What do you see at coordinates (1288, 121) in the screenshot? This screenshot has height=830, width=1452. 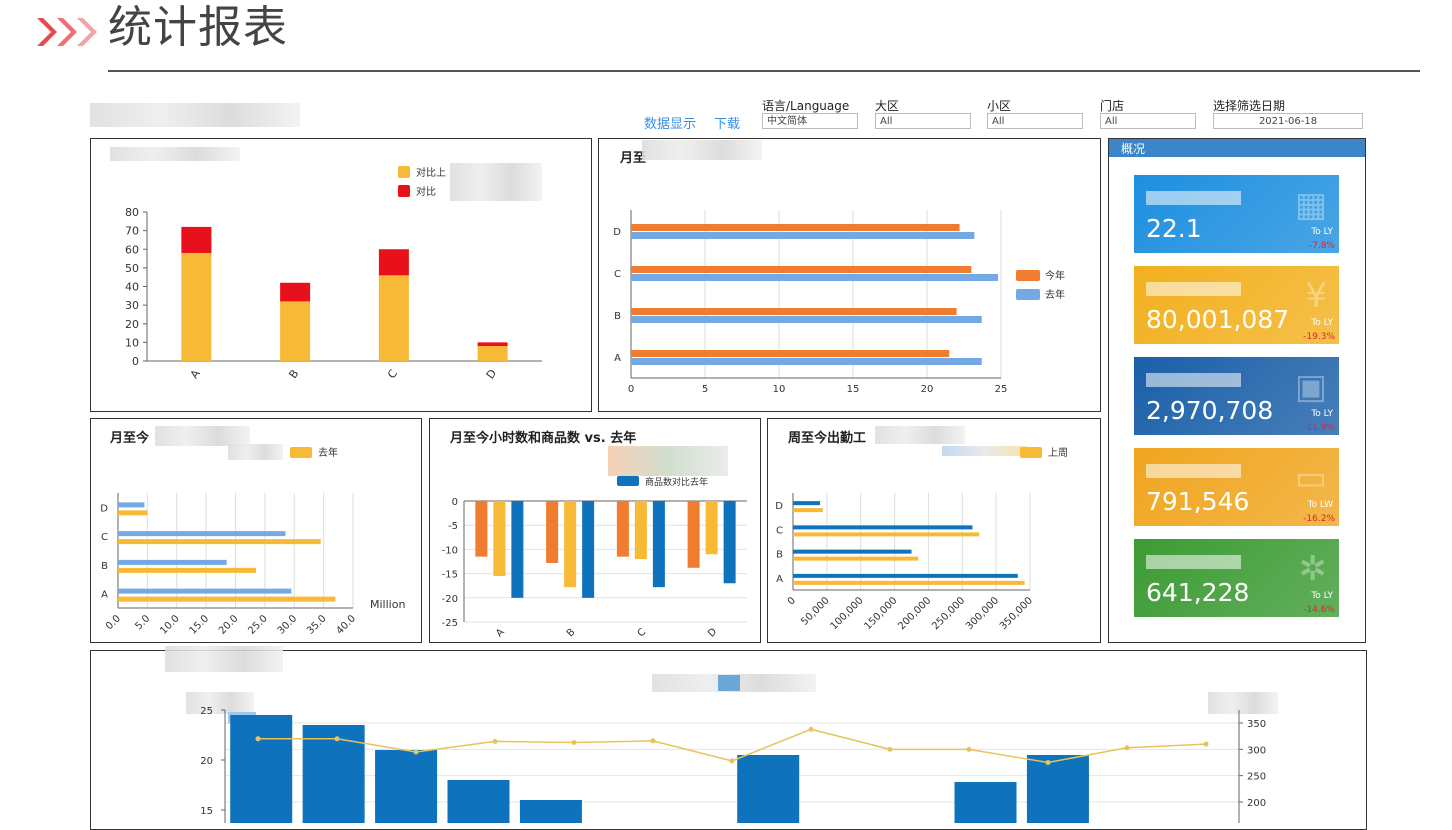 I see `date-picker: 2021-06-18` at bounding box center [1288, 121].